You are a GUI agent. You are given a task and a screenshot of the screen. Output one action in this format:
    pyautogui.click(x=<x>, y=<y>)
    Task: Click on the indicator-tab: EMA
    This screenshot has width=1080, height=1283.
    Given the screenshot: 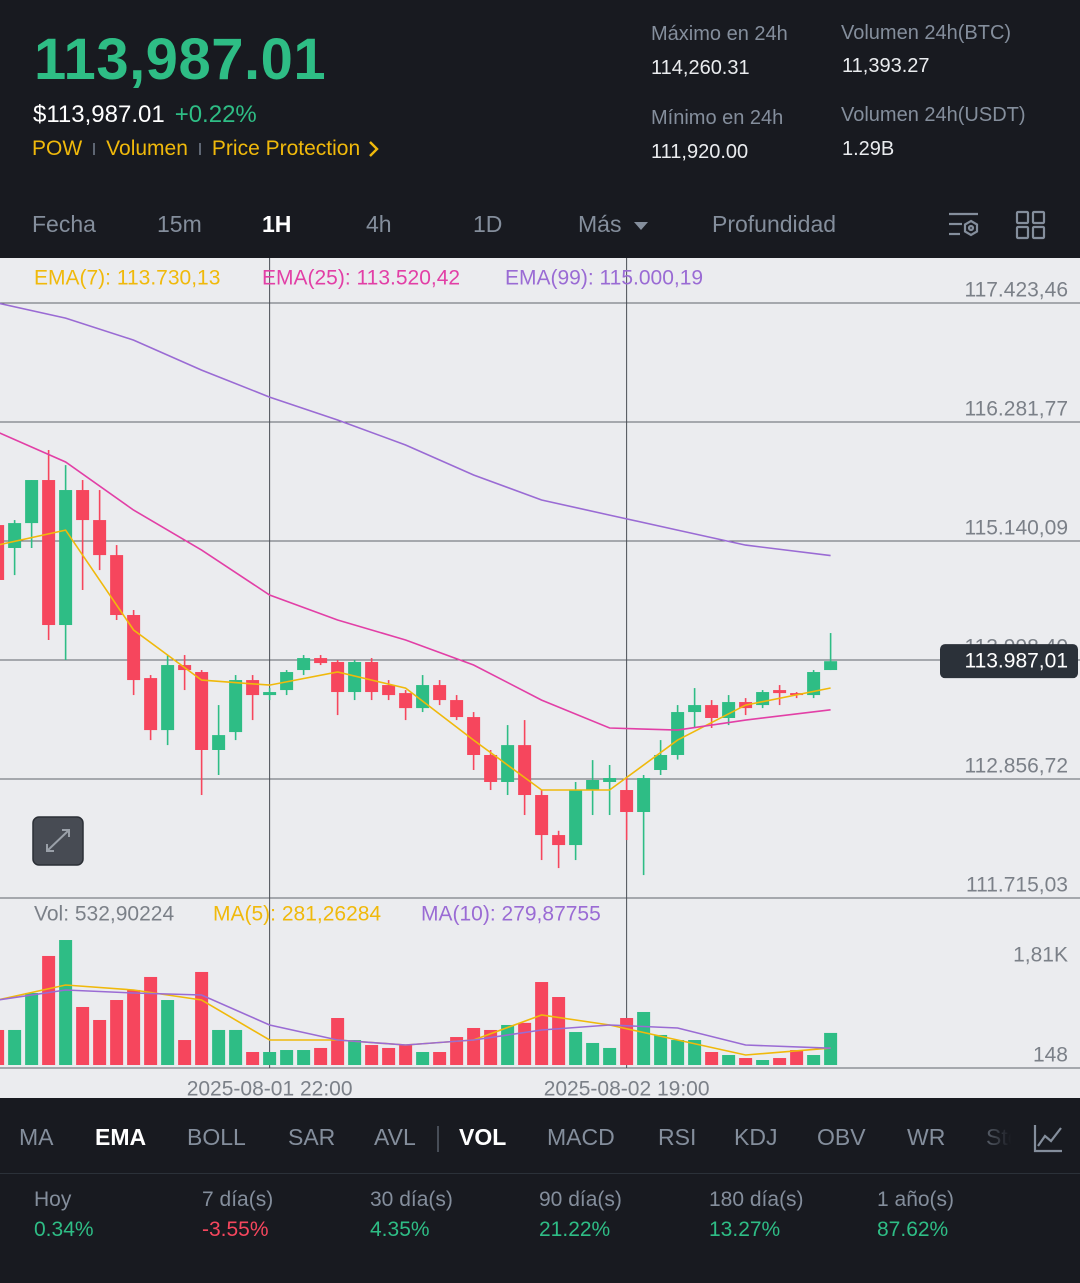 What is the action you would take?
    pyautogui.click(x=121, y=1137)
    